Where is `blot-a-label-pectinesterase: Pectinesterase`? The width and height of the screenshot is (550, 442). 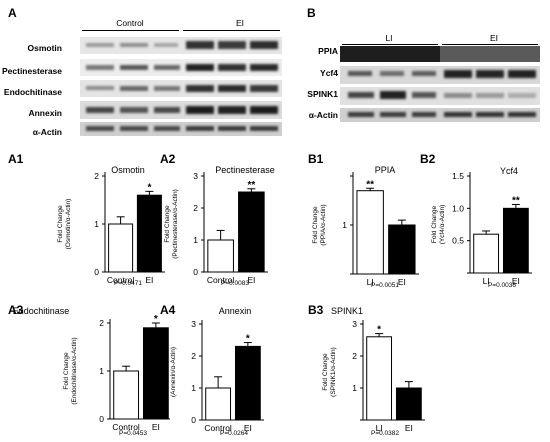 blot-a-label-pectinesterase: Pectinesterase is located at coordinates (31, 71).